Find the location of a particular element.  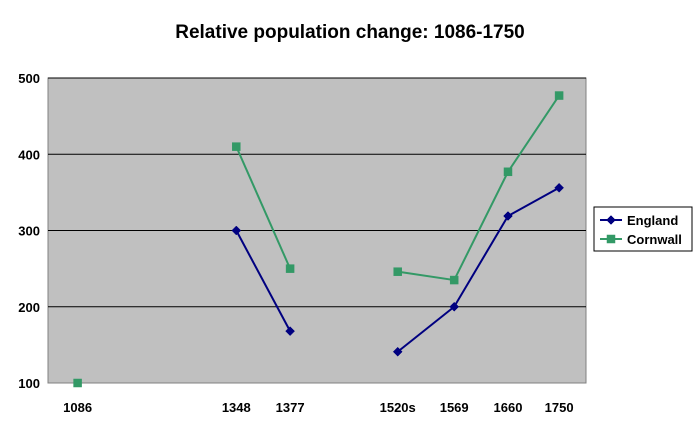

legend-item-cornwall: Cornwall is located at coordinates (641, 239).